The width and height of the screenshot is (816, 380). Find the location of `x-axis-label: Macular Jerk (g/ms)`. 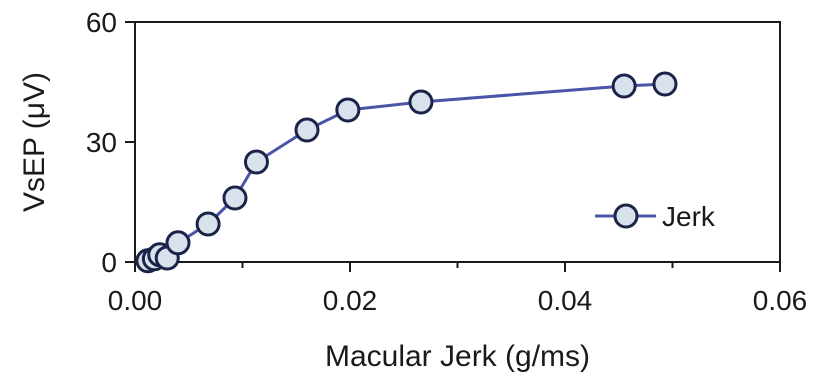

x-axis-label: Macular Jerk (g/ms) is located at coordinates (457, 356).